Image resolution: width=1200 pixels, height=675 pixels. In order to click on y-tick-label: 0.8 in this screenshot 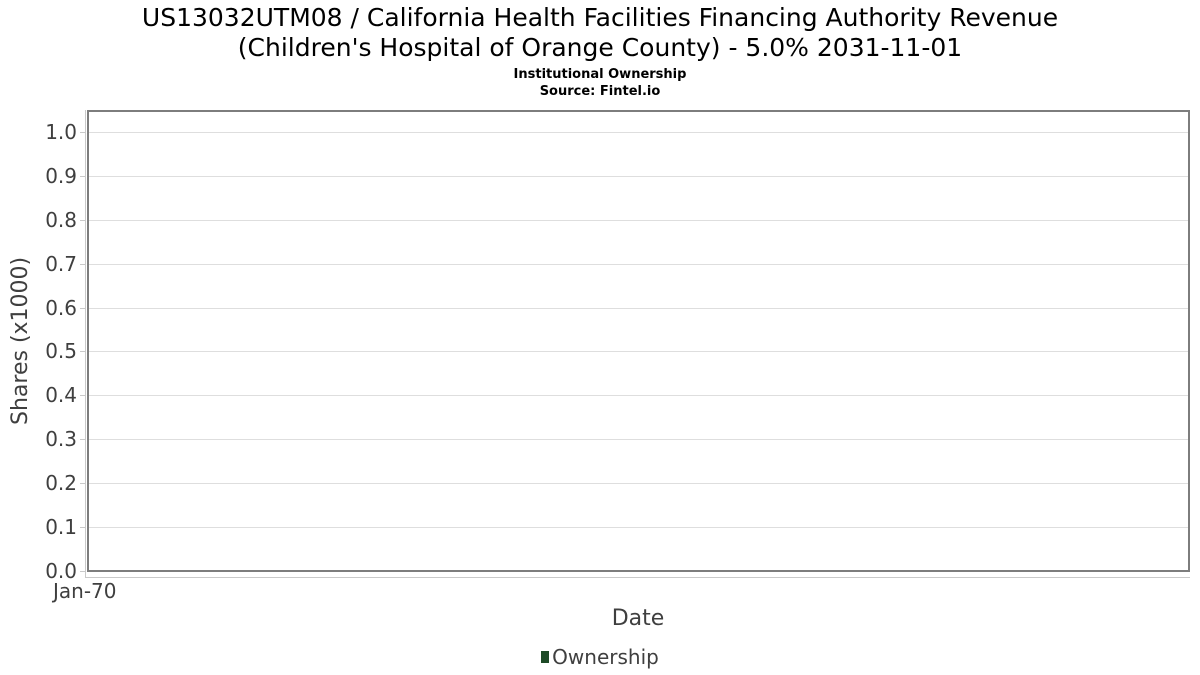, I will do `click(61, 220)`.